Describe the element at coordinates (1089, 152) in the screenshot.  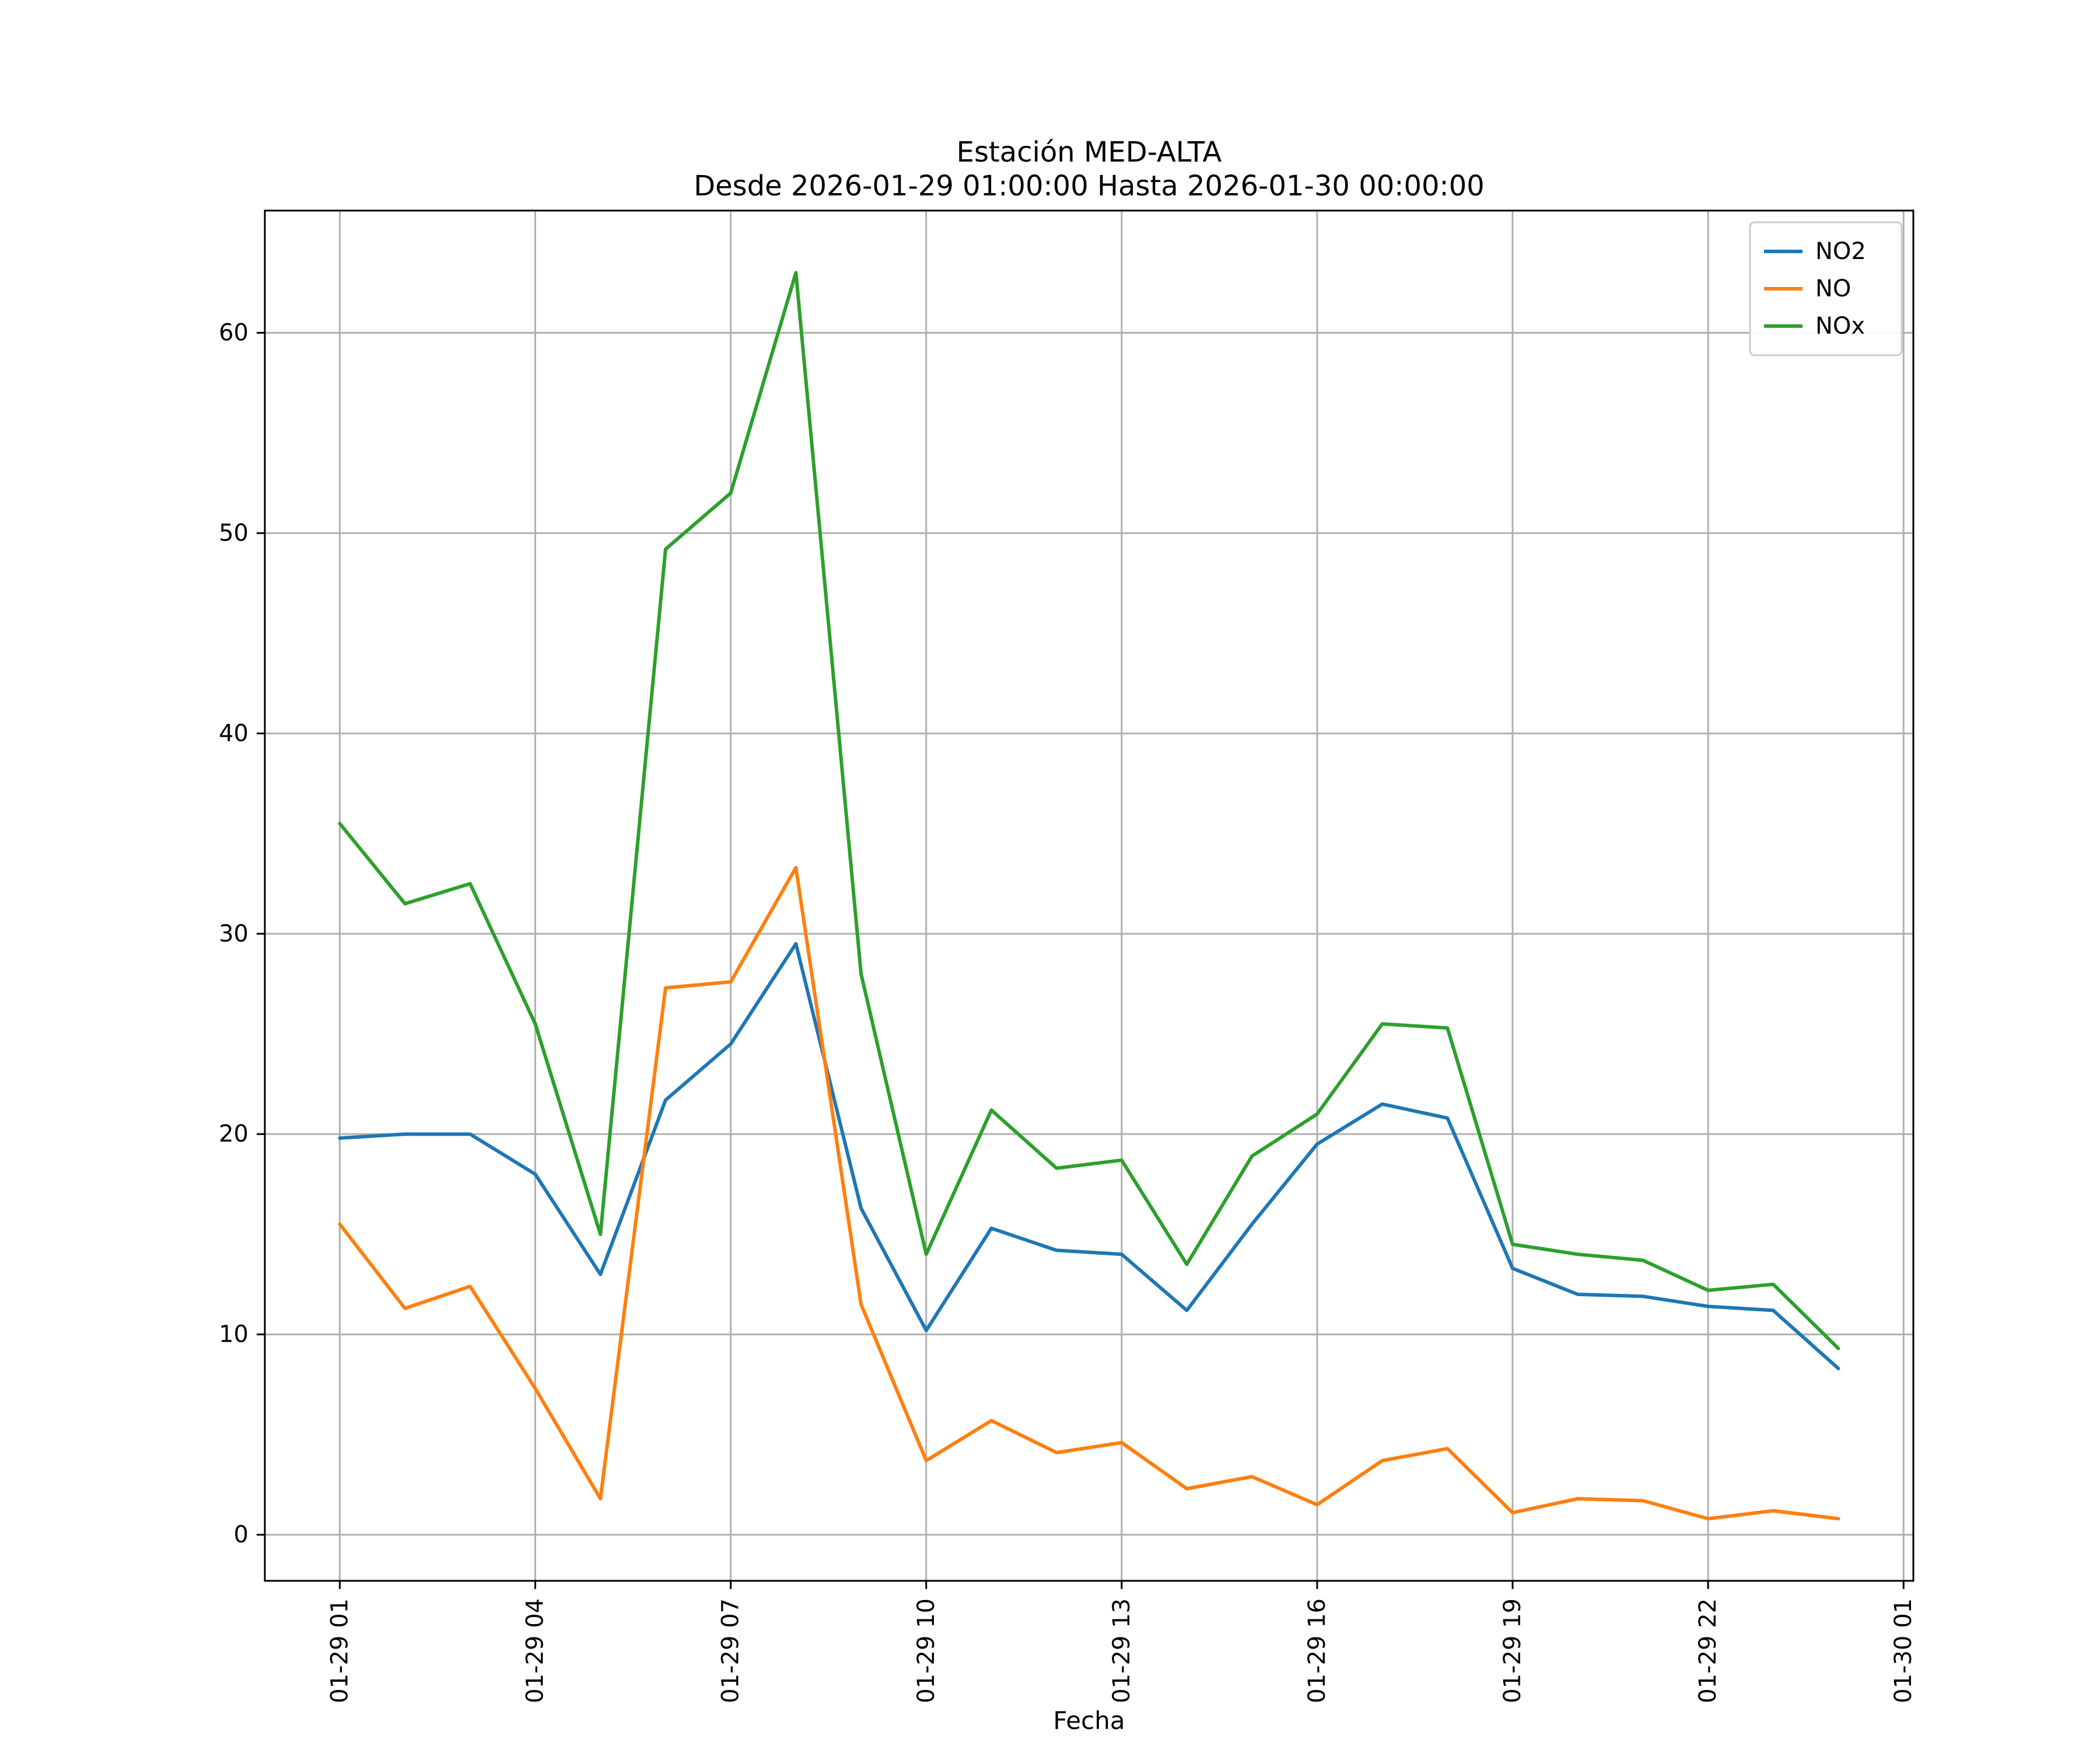
I see `chart-title-line1: Estación MED-ALTA` at that location.